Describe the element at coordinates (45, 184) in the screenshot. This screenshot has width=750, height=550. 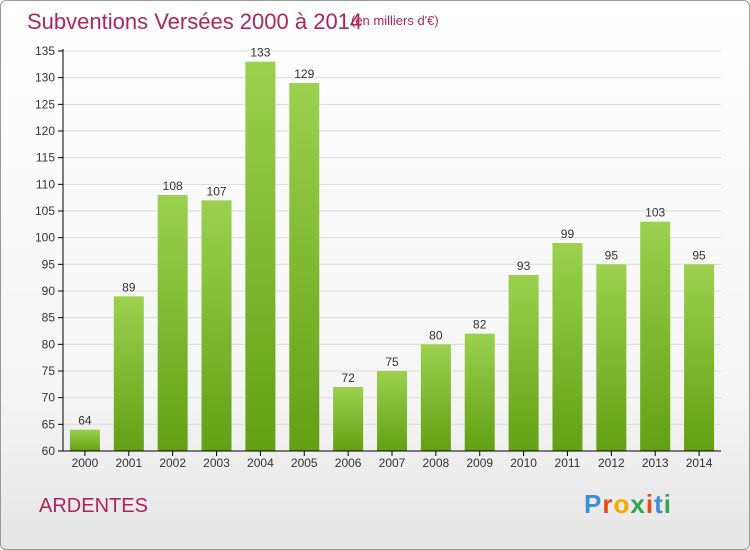
I see `y-tick-label: 110` at that location.